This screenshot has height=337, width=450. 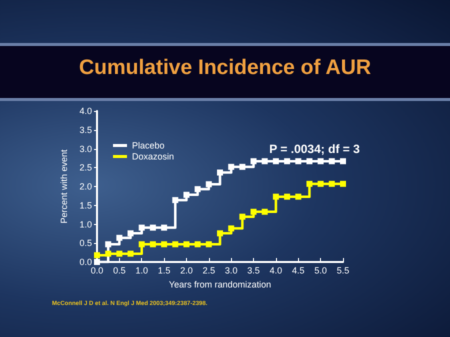 I want to click on x-tick-label: 0.5, so click(x=119, y=271).